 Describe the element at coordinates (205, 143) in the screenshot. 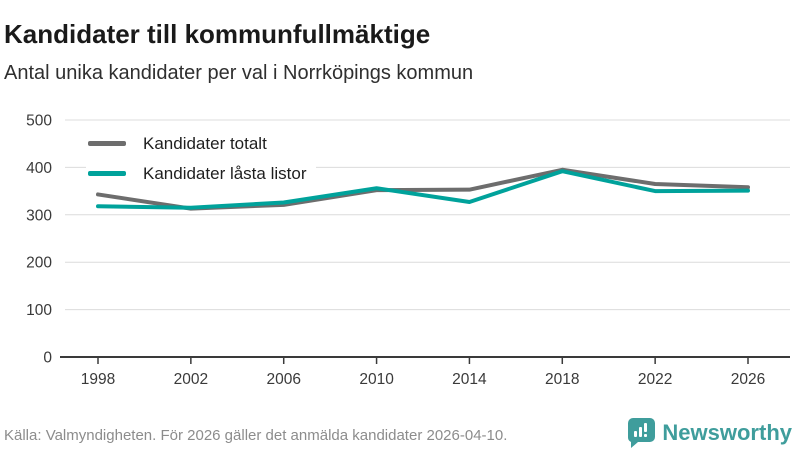

I see `legend-label-total: Kandidater totalt` at that location.